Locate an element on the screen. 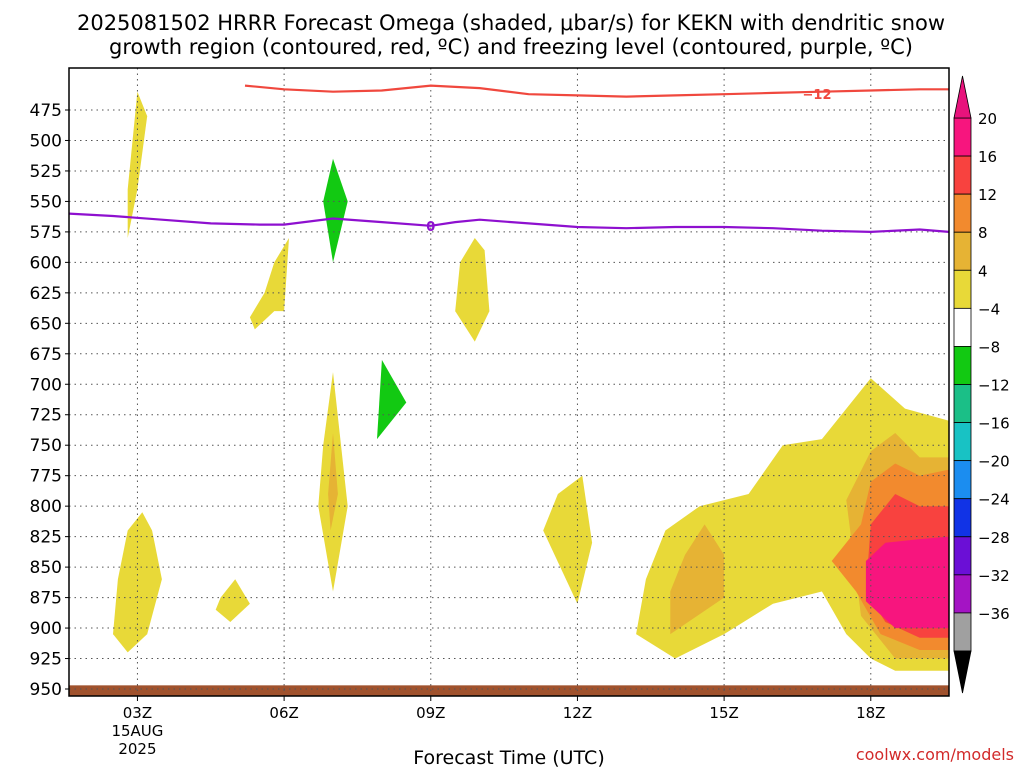 This screenshot has height=772, width=1024. y-tick-label-650: 650 is located at coordinates (46, 324).